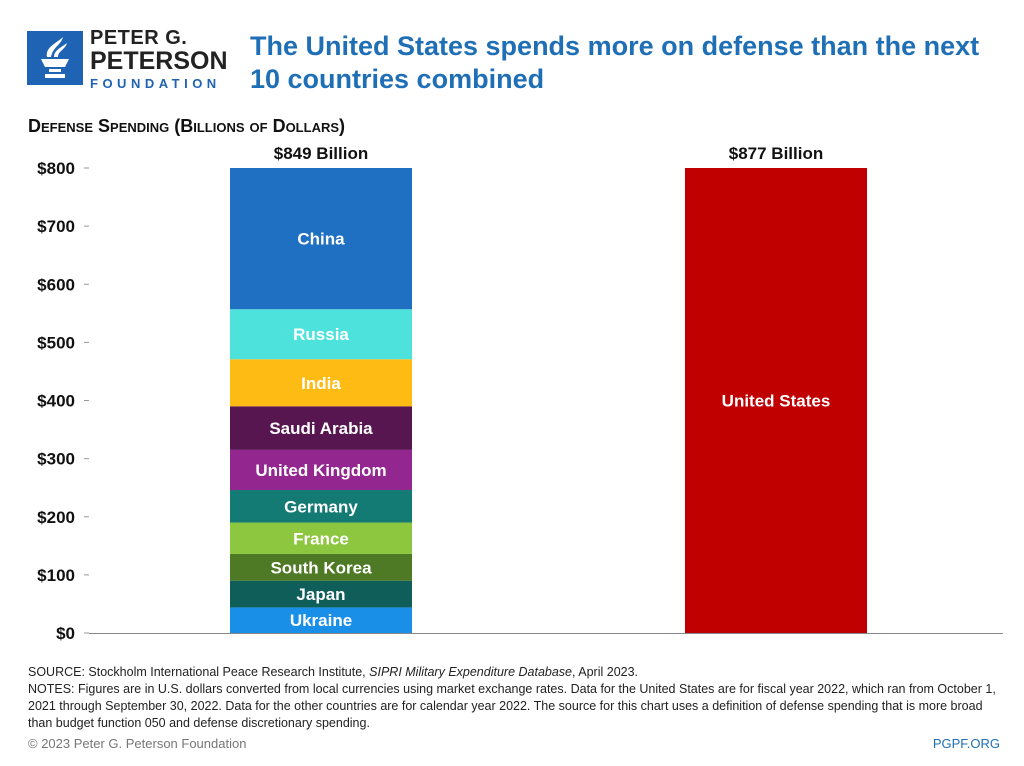 Image resolution: width=1024 pixels, height=766 pixels. What do you see at coordinates (56, 517) in the screenshot?
I see `y-tick-label: $200` at bounding box center [56, 517].